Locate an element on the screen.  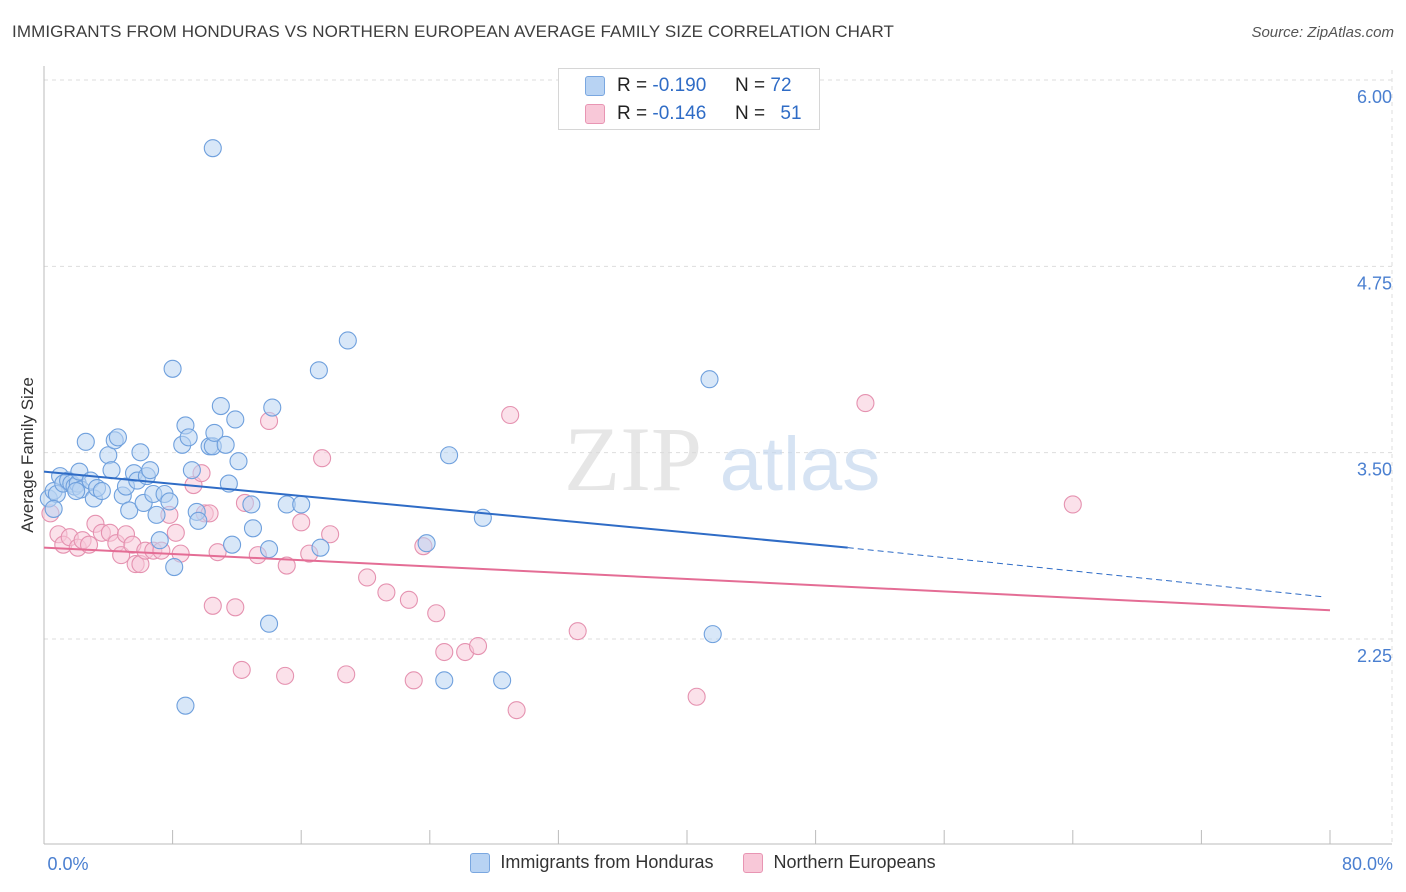
legend-item-honduras: Immigrants from Honduras is located at coordinates (591, 862).